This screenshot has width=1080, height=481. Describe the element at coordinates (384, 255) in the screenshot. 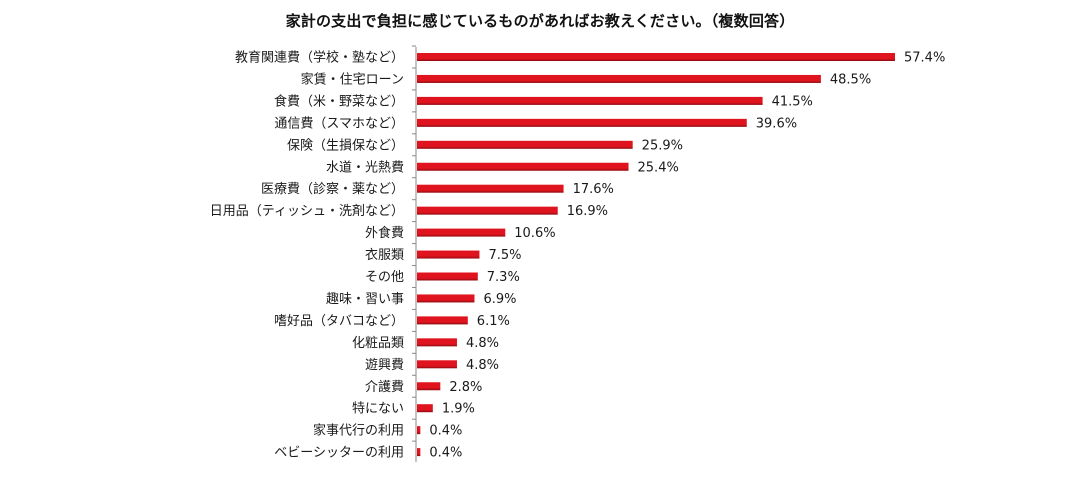

I see `category-label: 衣服類` at that location.